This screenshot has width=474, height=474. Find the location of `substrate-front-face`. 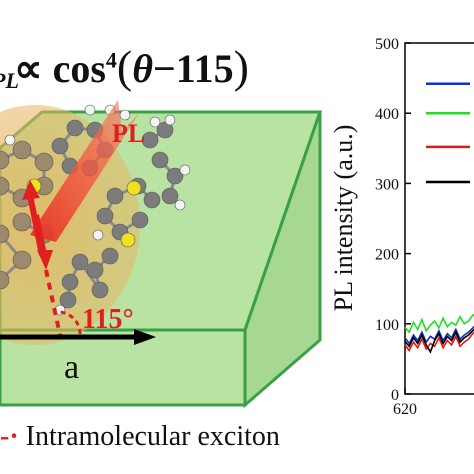

substrate-front-face is located at coordinates (123, 367).